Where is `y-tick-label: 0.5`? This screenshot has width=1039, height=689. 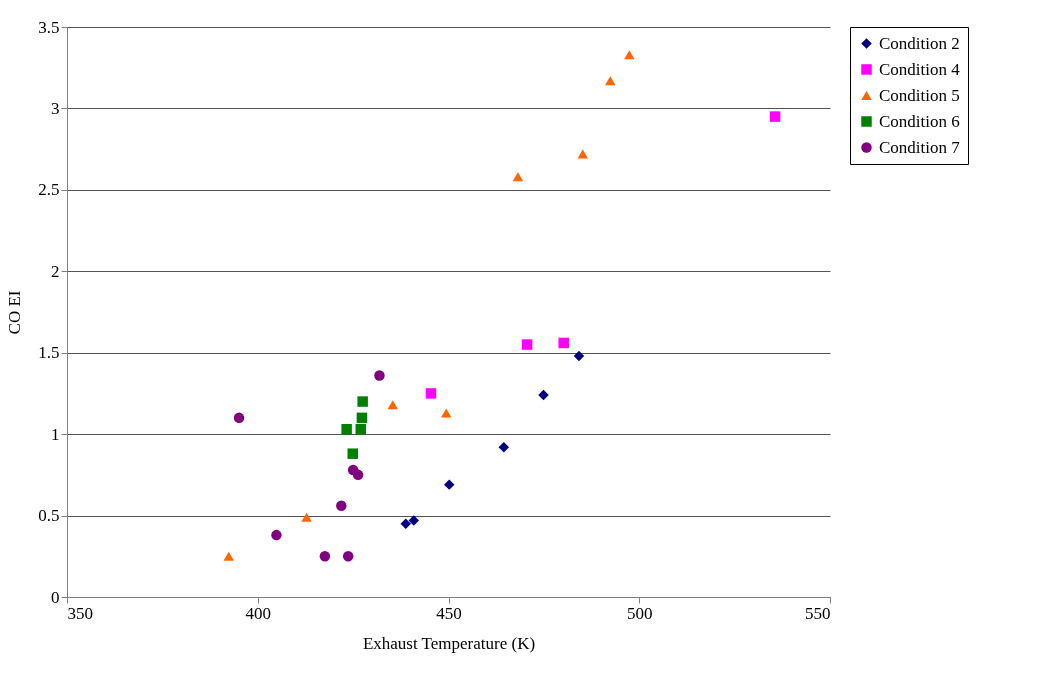 y-tick-label: 0.5 is located at coordinates (49, 516).